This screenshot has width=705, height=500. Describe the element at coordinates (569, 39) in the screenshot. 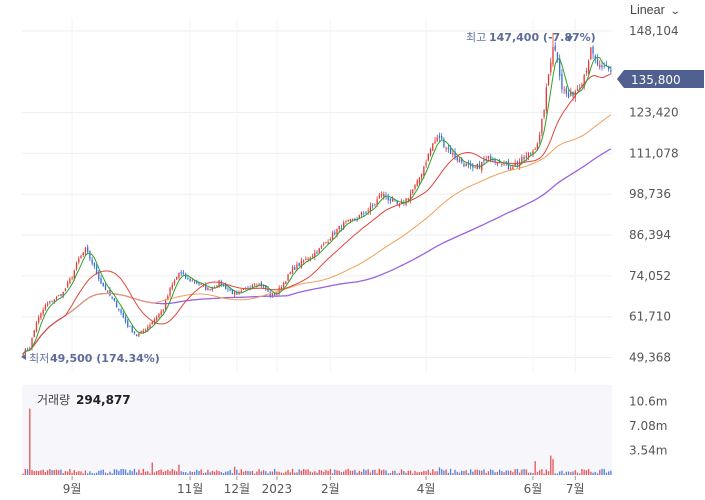

I see `high-marker-arrow-icon` at that location.